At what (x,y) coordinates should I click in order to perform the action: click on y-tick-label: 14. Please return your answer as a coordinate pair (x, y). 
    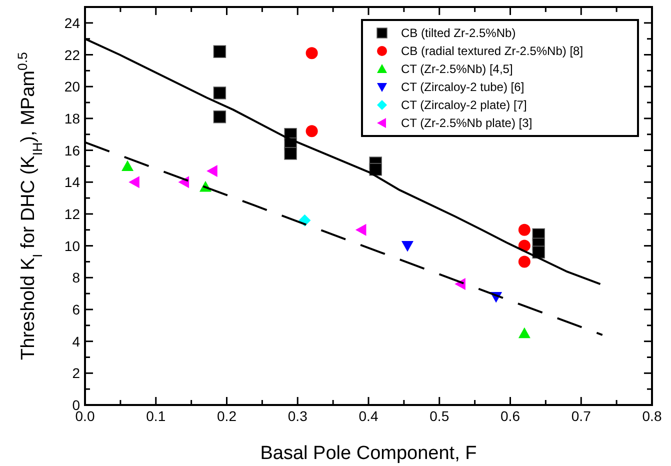
    Looking at the image, I should click on (72, 182).